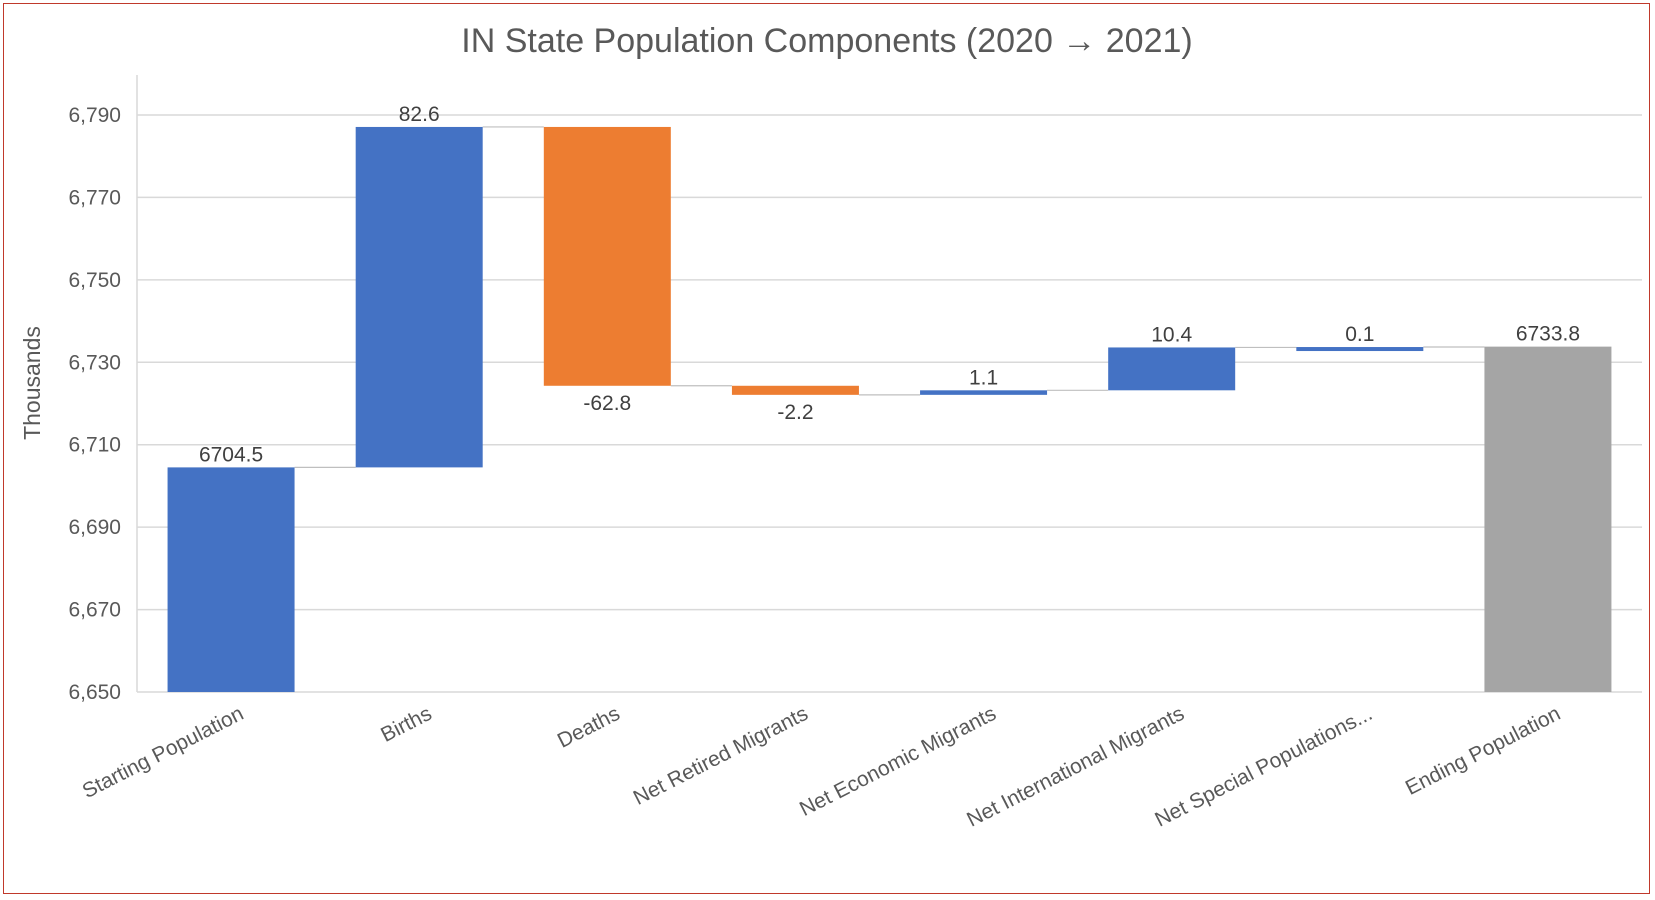  I want to click on y-tick-label: 6,650, so click(94, 692).